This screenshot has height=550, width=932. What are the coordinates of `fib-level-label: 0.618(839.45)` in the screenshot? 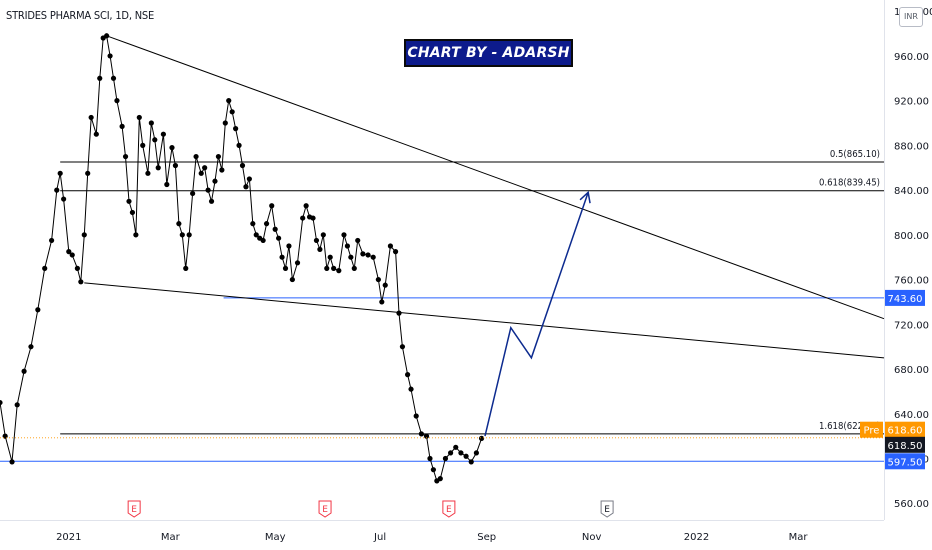 It's located at (849, 183).